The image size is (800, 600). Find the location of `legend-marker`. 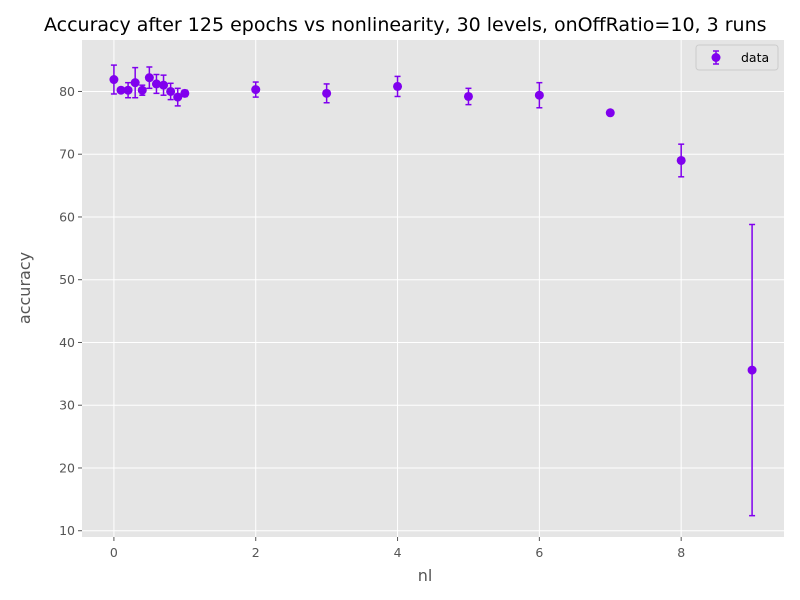

legend-marker is located at coordinates (716, 57).